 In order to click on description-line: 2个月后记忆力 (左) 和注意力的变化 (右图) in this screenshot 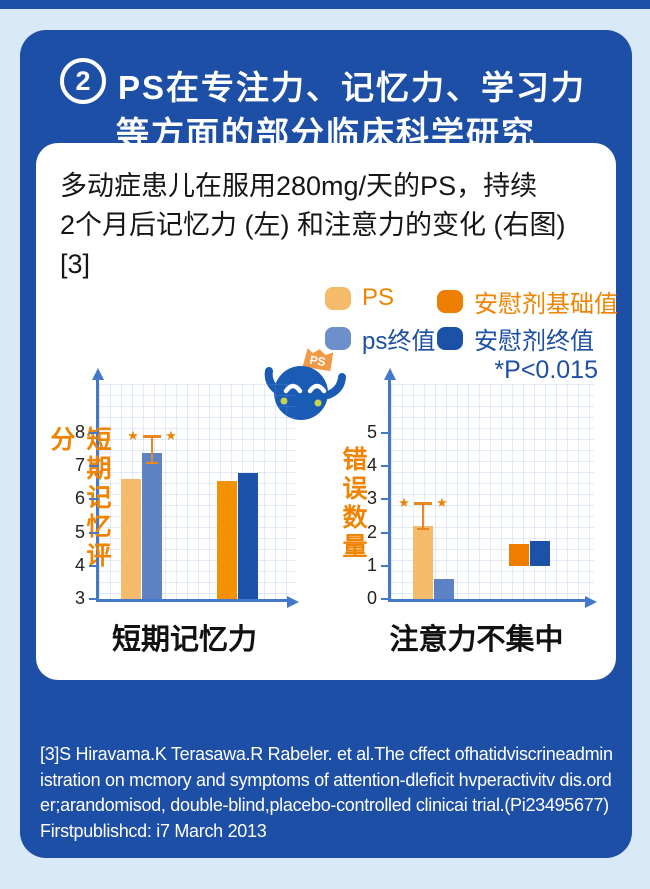, I will do `click(313, 225)`.